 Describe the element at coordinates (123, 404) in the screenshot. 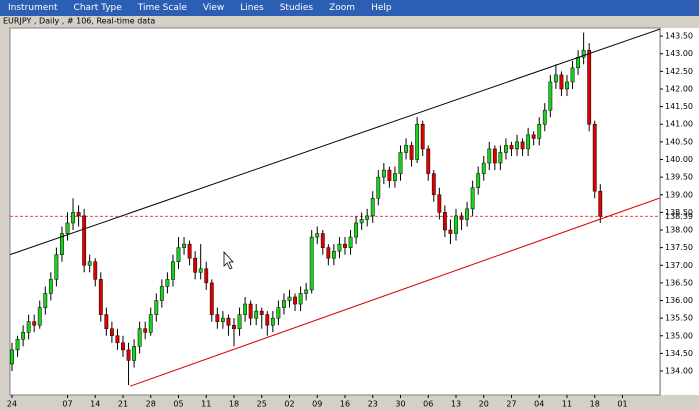

I see `x-tick-label: 21` at that location.